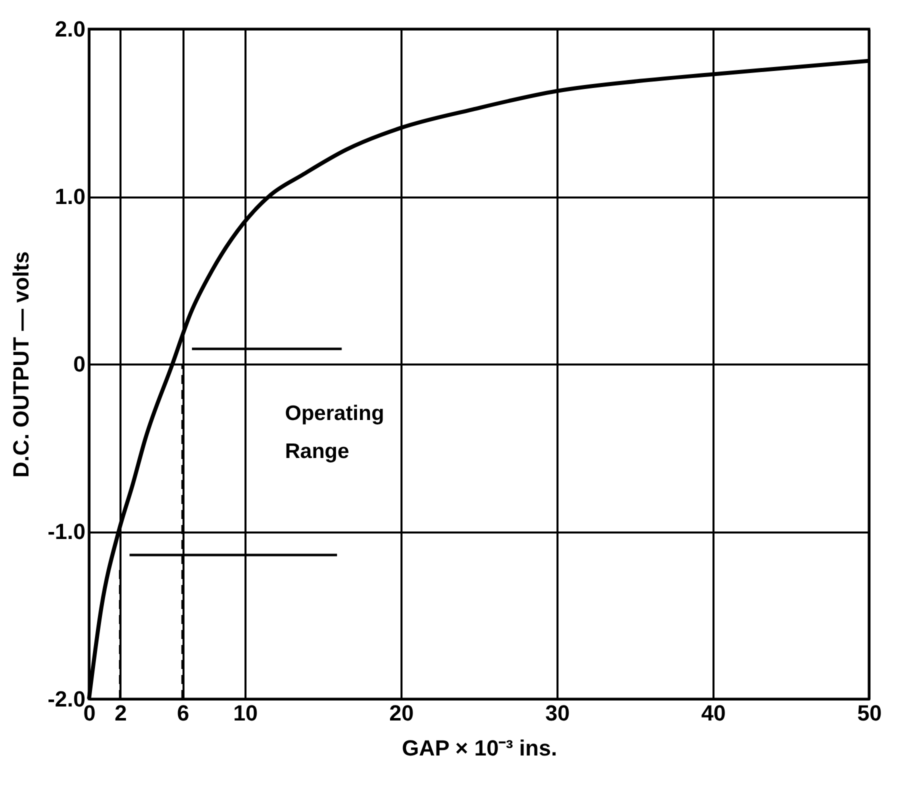  Describe the element at coordinates (869, 713) in the screenshot. I see `x-tick-label: 50` at that location.